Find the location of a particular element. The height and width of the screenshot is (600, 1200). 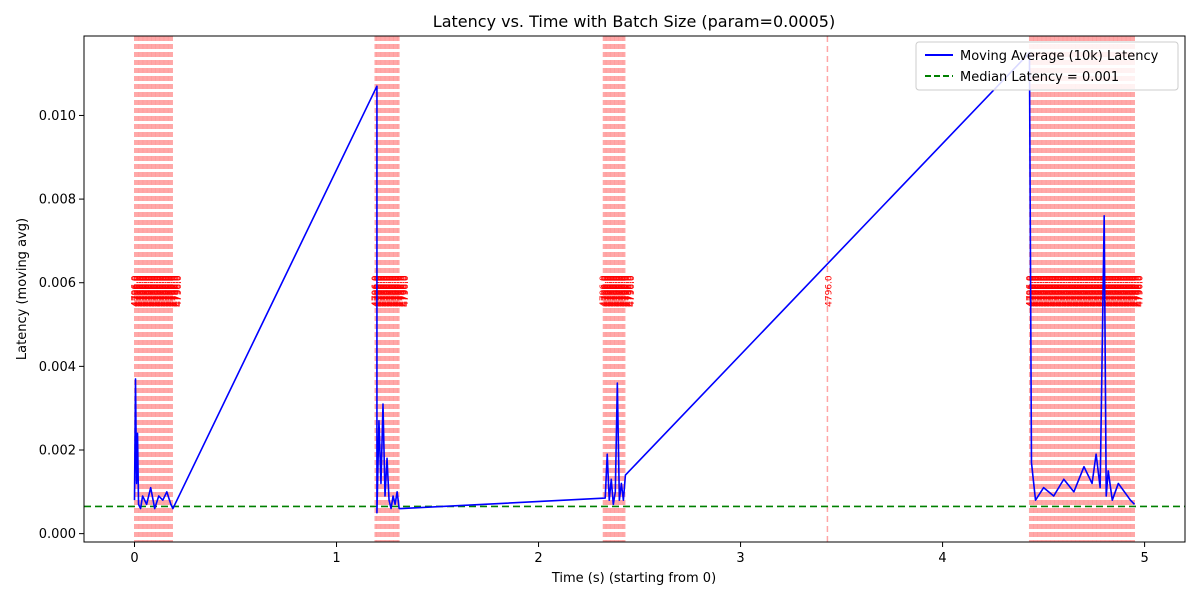

y-tick-label: 0.004 is located at coordinates (57, 367).